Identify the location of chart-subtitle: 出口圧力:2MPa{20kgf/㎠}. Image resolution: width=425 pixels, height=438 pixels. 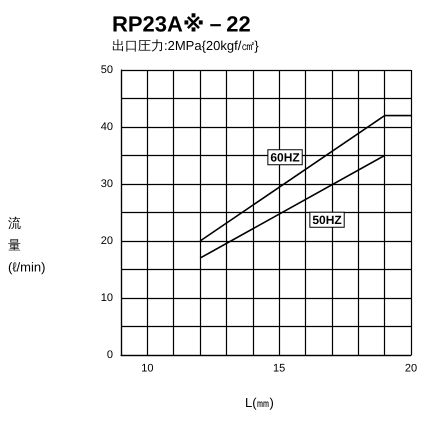
(186, 45).